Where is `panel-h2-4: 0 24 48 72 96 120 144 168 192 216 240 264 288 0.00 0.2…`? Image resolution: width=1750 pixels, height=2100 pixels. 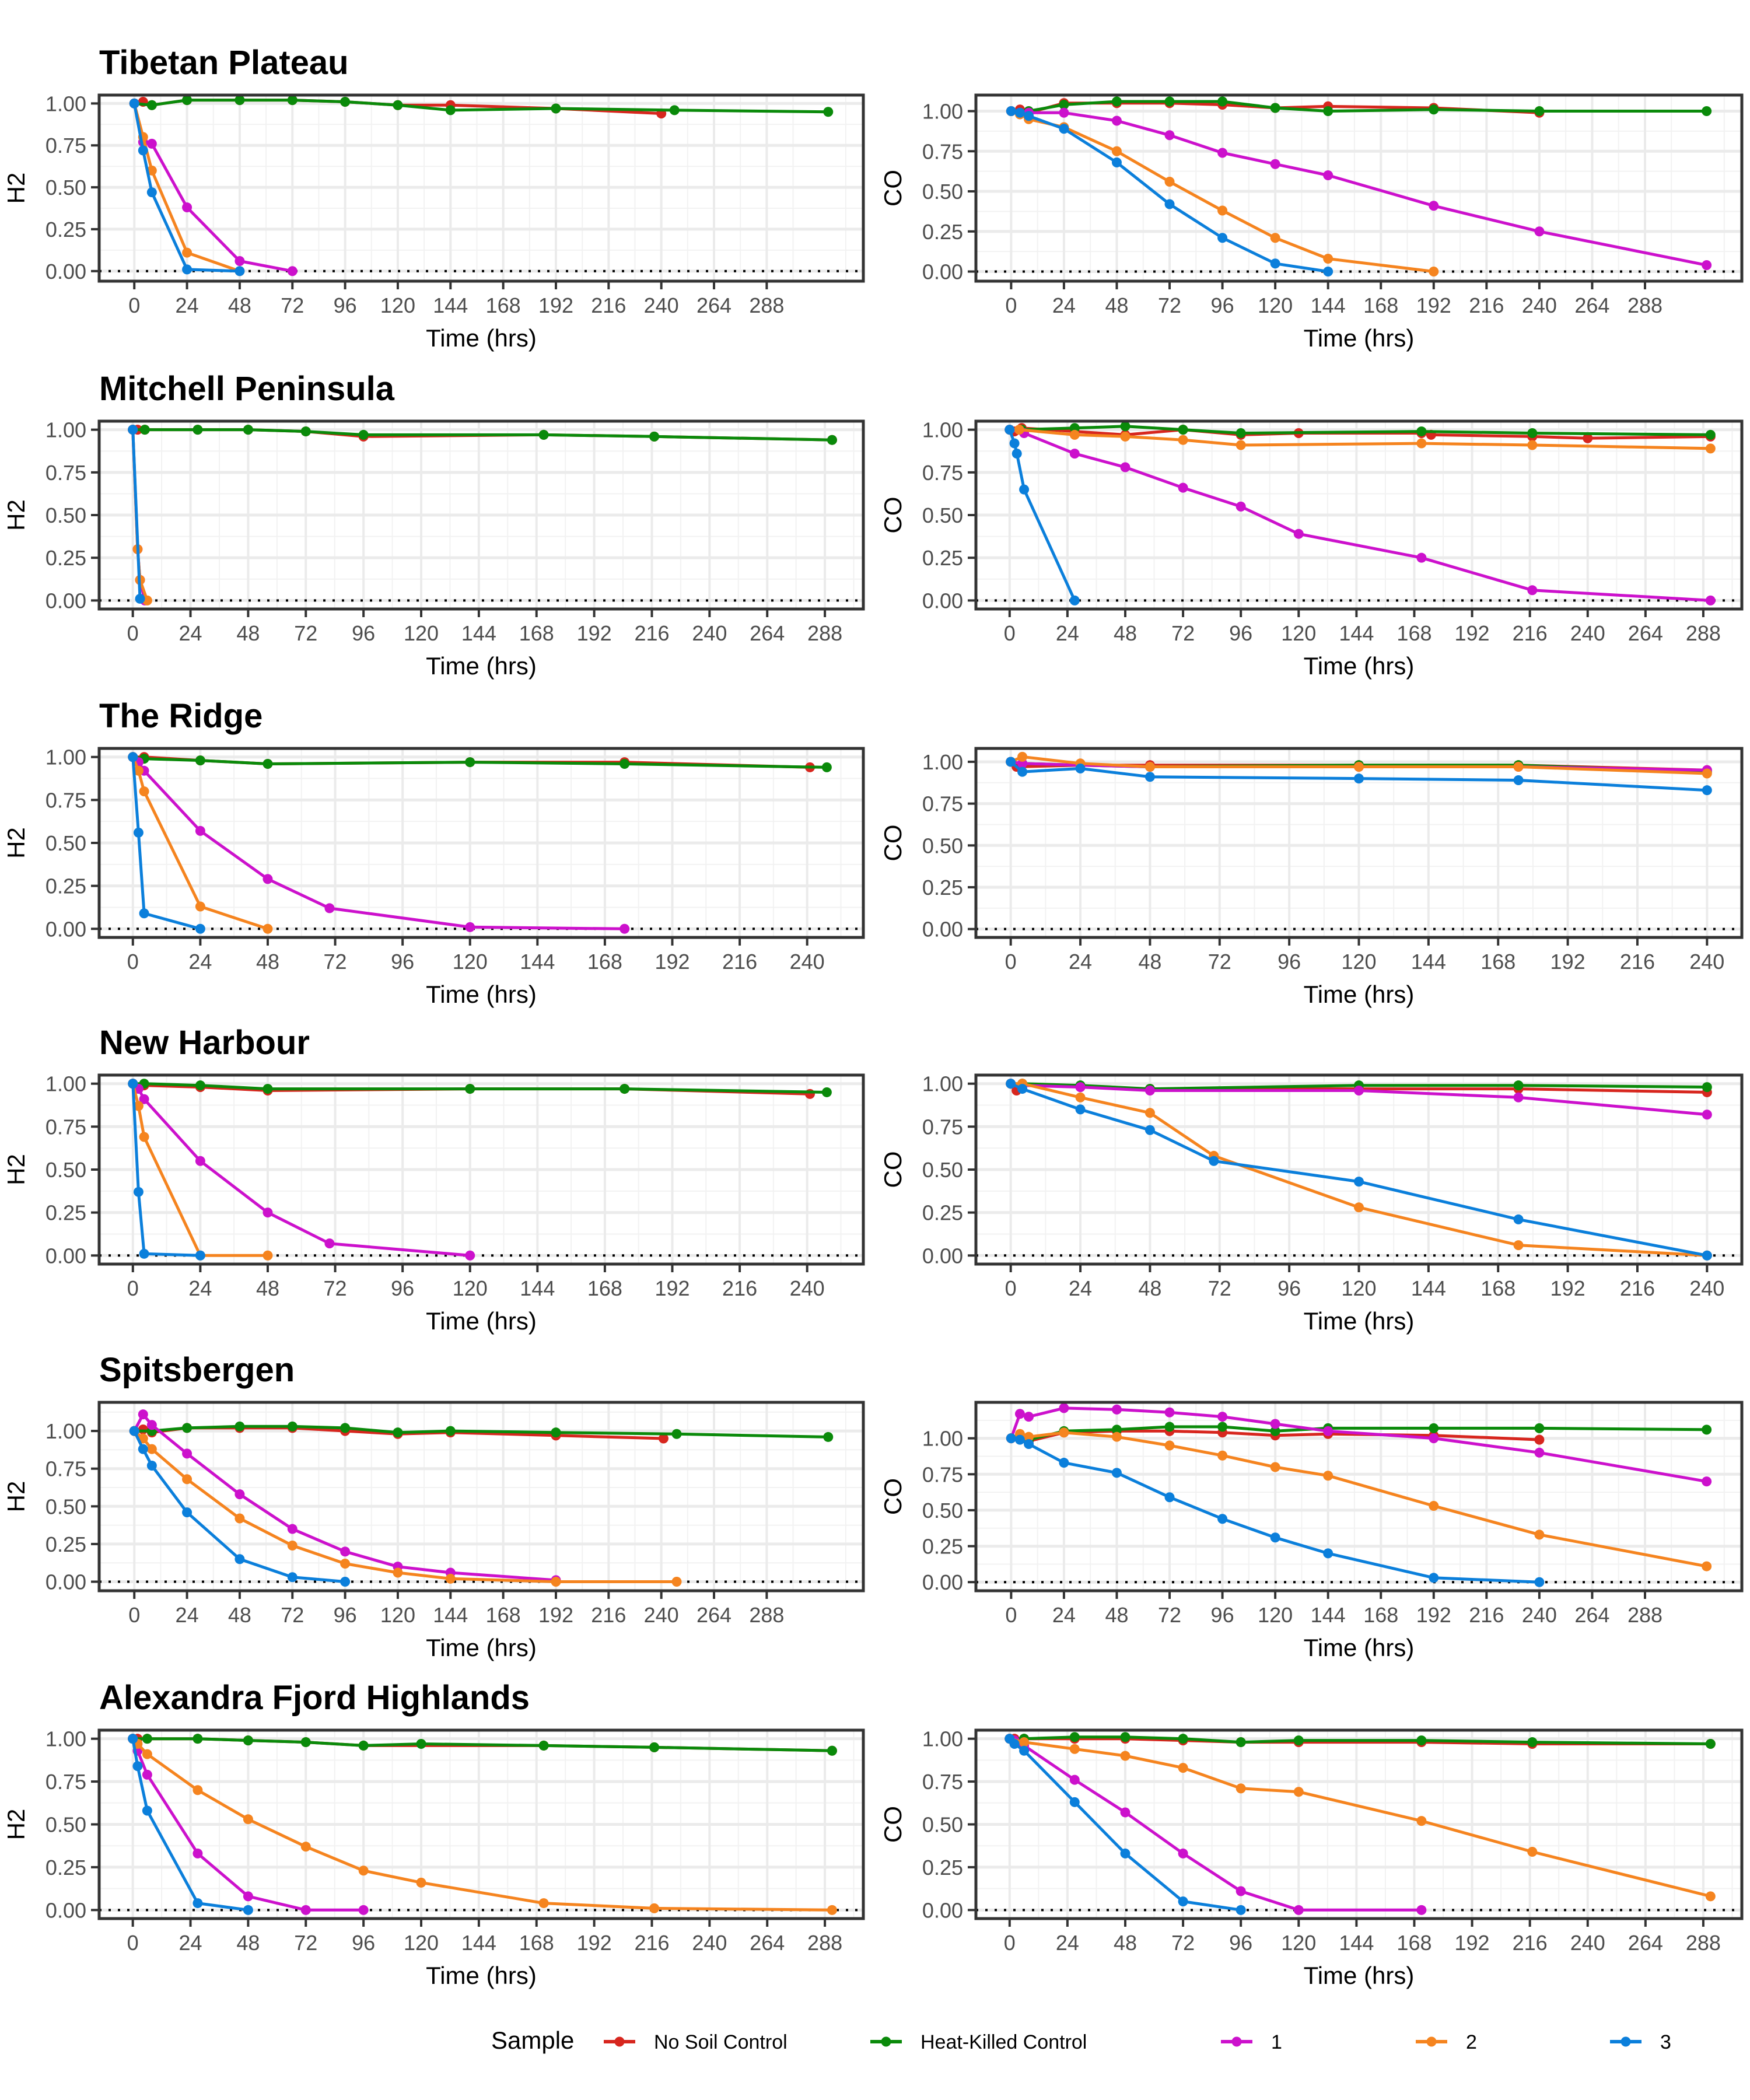 panel-h2-4: 0 24 48 72 96 120 144 168 192 216 240 264 288 0.00 0.2… is located at coordinates (433, 1506).